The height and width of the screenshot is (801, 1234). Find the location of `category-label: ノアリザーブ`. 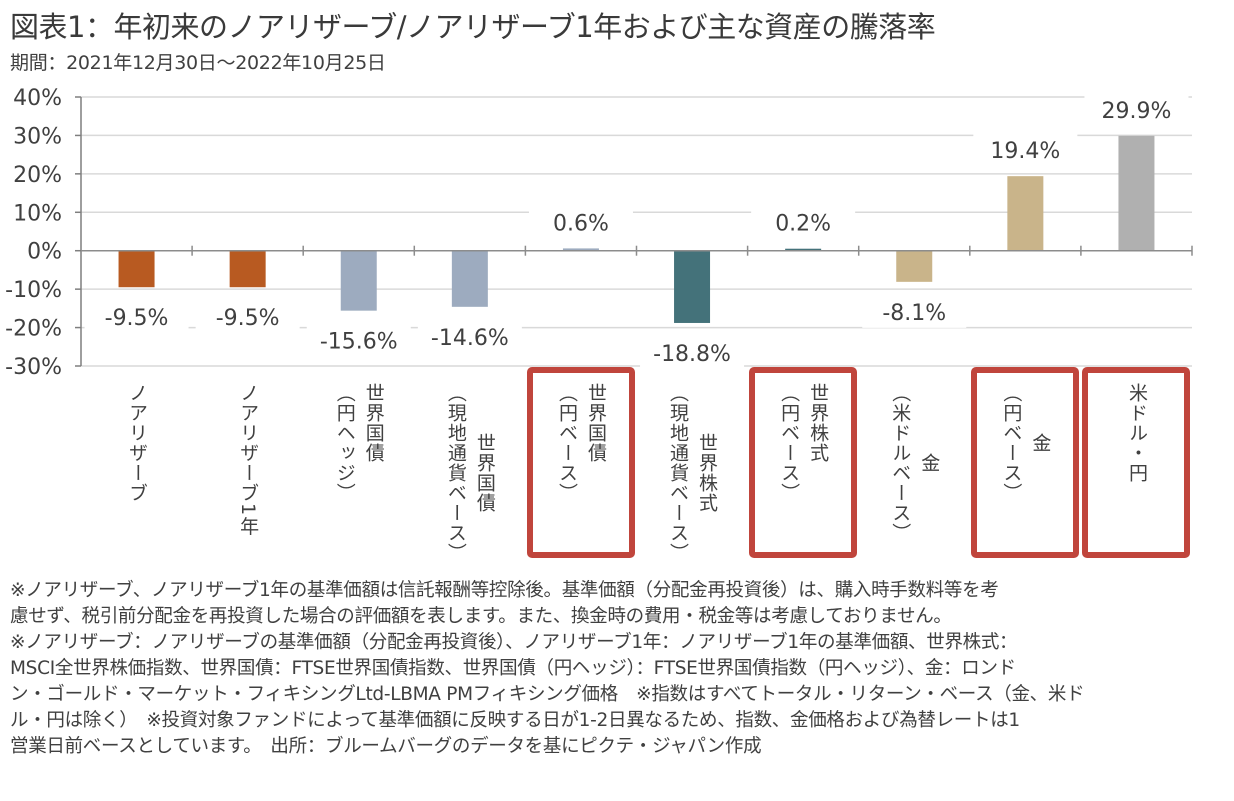

category-label: ノアリザーブ is located at coordinates (136, 443).